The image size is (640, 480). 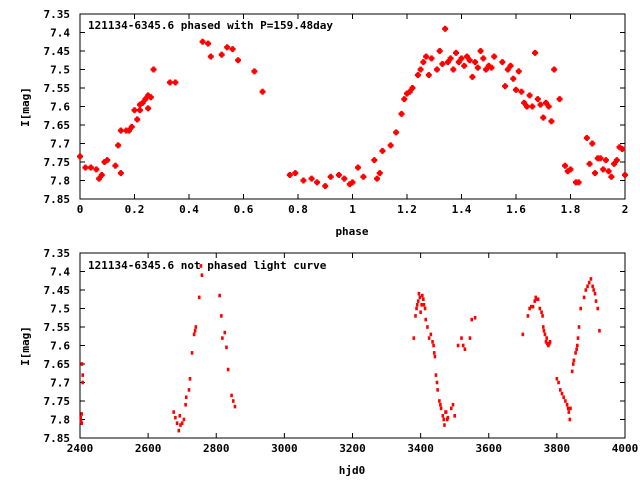 What do you see at coordinates (352, 209) in the screenshot?
I see `x-tick-label: 1` at bounding box center [352, 209].